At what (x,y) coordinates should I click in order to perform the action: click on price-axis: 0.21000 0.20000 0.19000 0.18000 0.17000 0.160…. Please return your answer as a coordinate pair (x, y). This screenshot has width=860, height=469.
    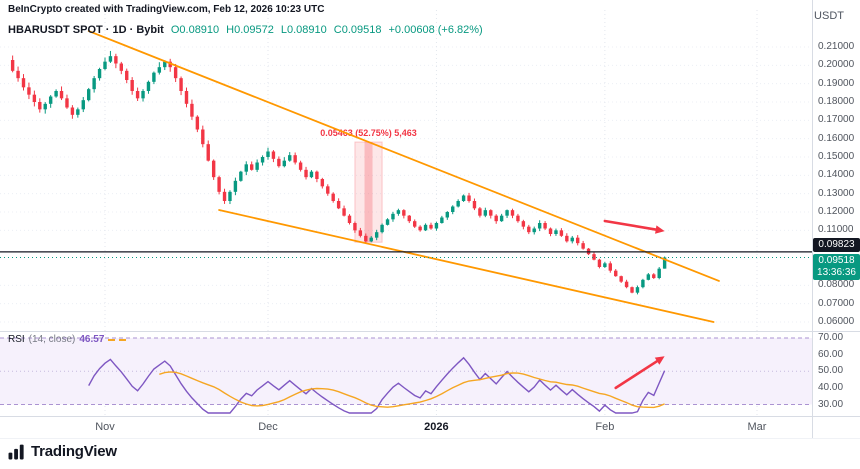
    Looking at the image, I should click on (836, 219).